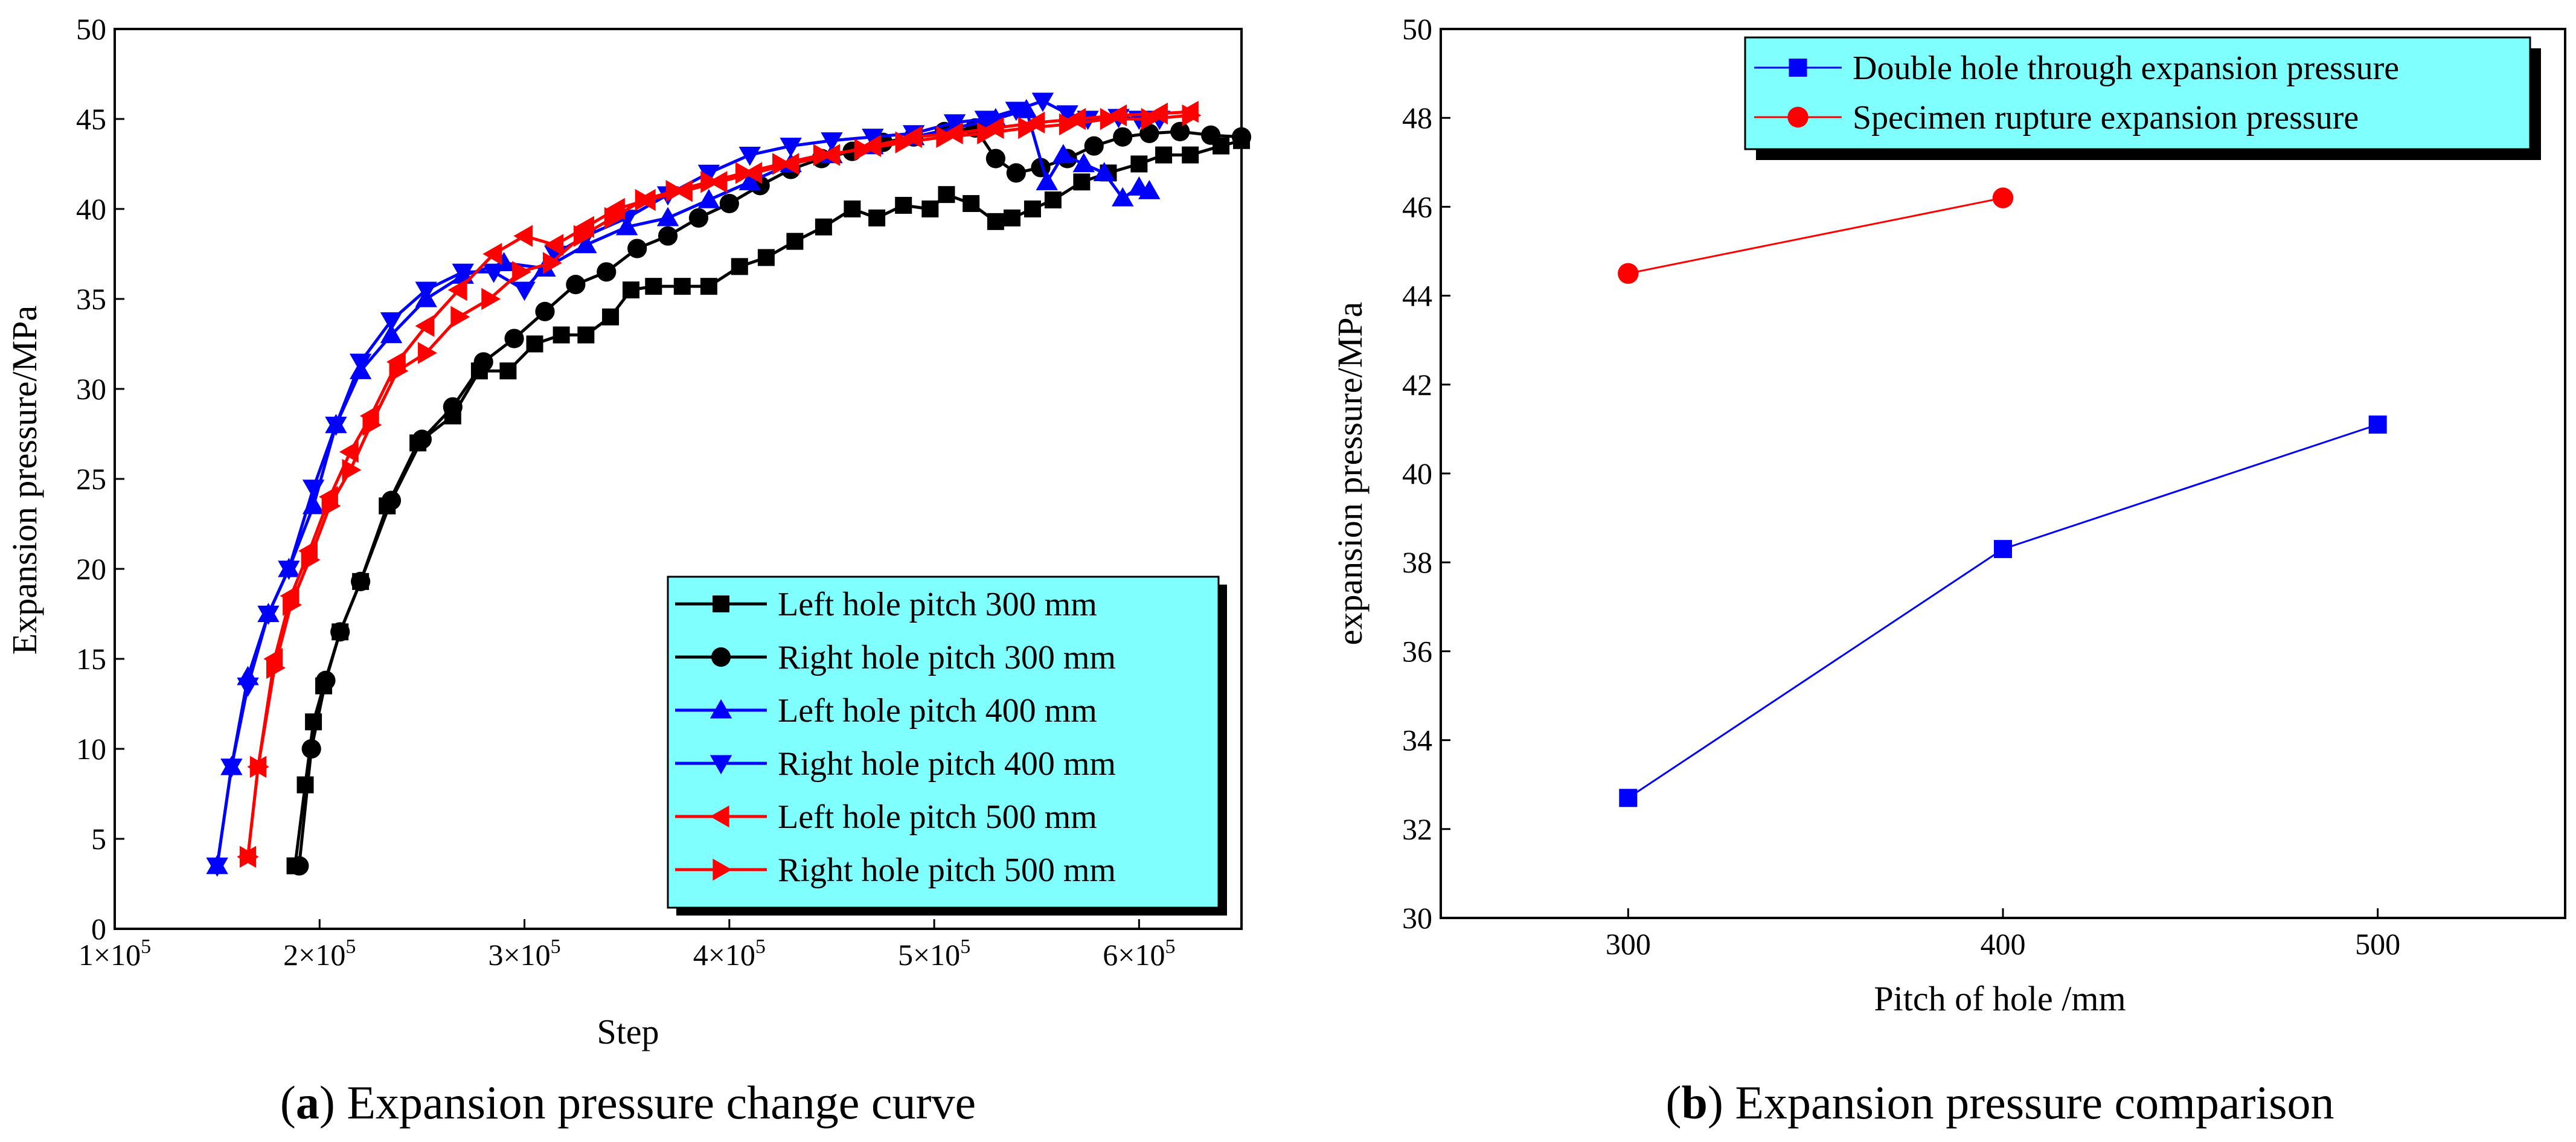 This screenshot has width=2576, height=1142. What do you see at coordinates (91, 479) in the screenshot?
I see `panel-a-y-tick-label: 25` at bounding box center [91, 479].